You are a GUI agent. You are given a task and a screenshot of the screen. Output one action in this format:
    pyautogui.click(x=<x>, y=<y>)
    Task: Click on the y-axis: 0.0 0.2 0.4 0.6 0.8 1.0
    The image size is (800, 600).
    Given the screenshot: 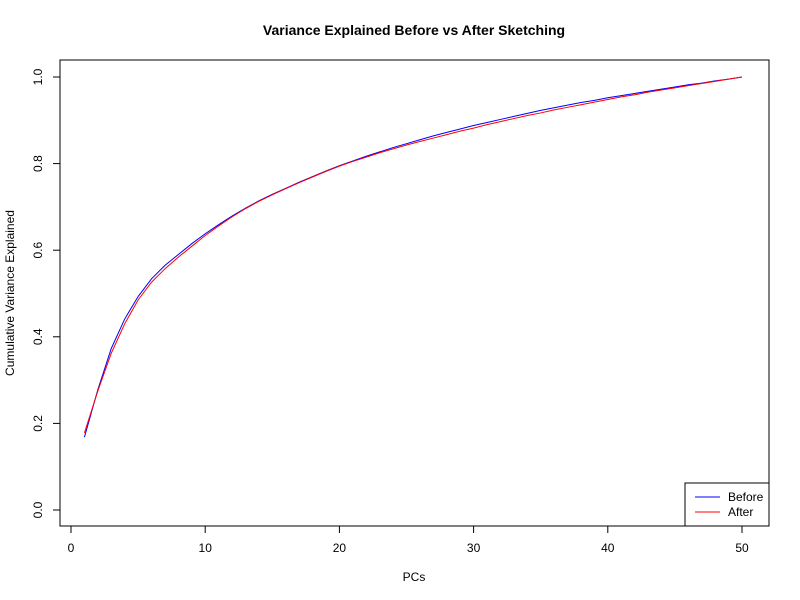 What is the action you would take?
    pyautogui.click(x=46, y=293)
    